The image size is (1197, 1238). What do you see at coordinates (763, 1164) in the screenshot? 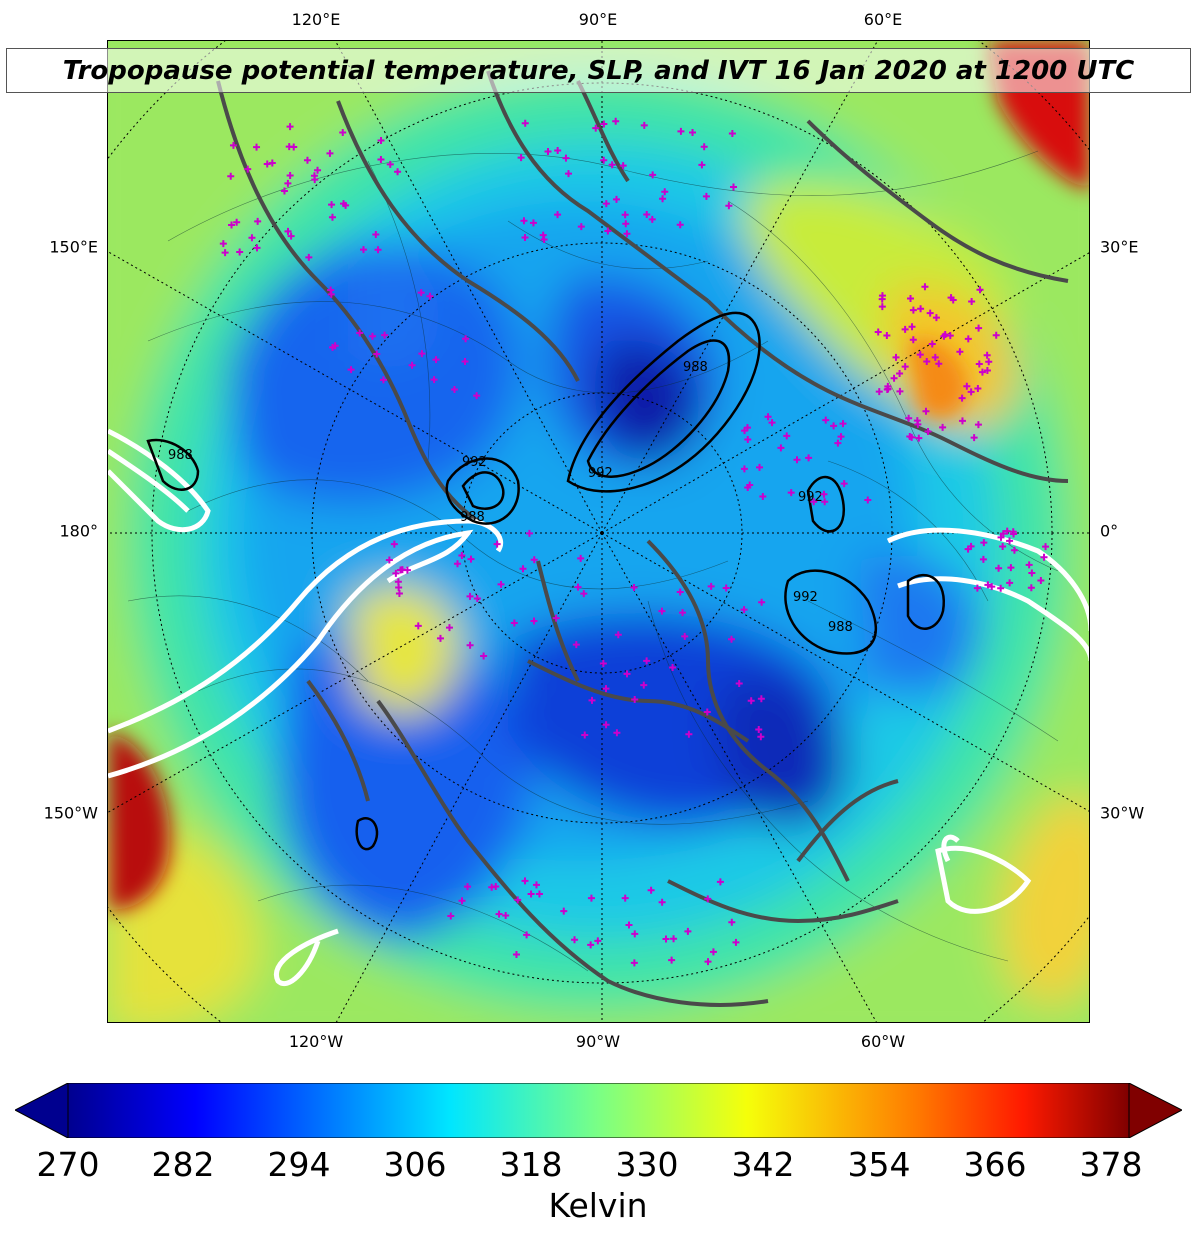
I see `colorbar-tick-label: 342` at bounding box center [763, 1164].